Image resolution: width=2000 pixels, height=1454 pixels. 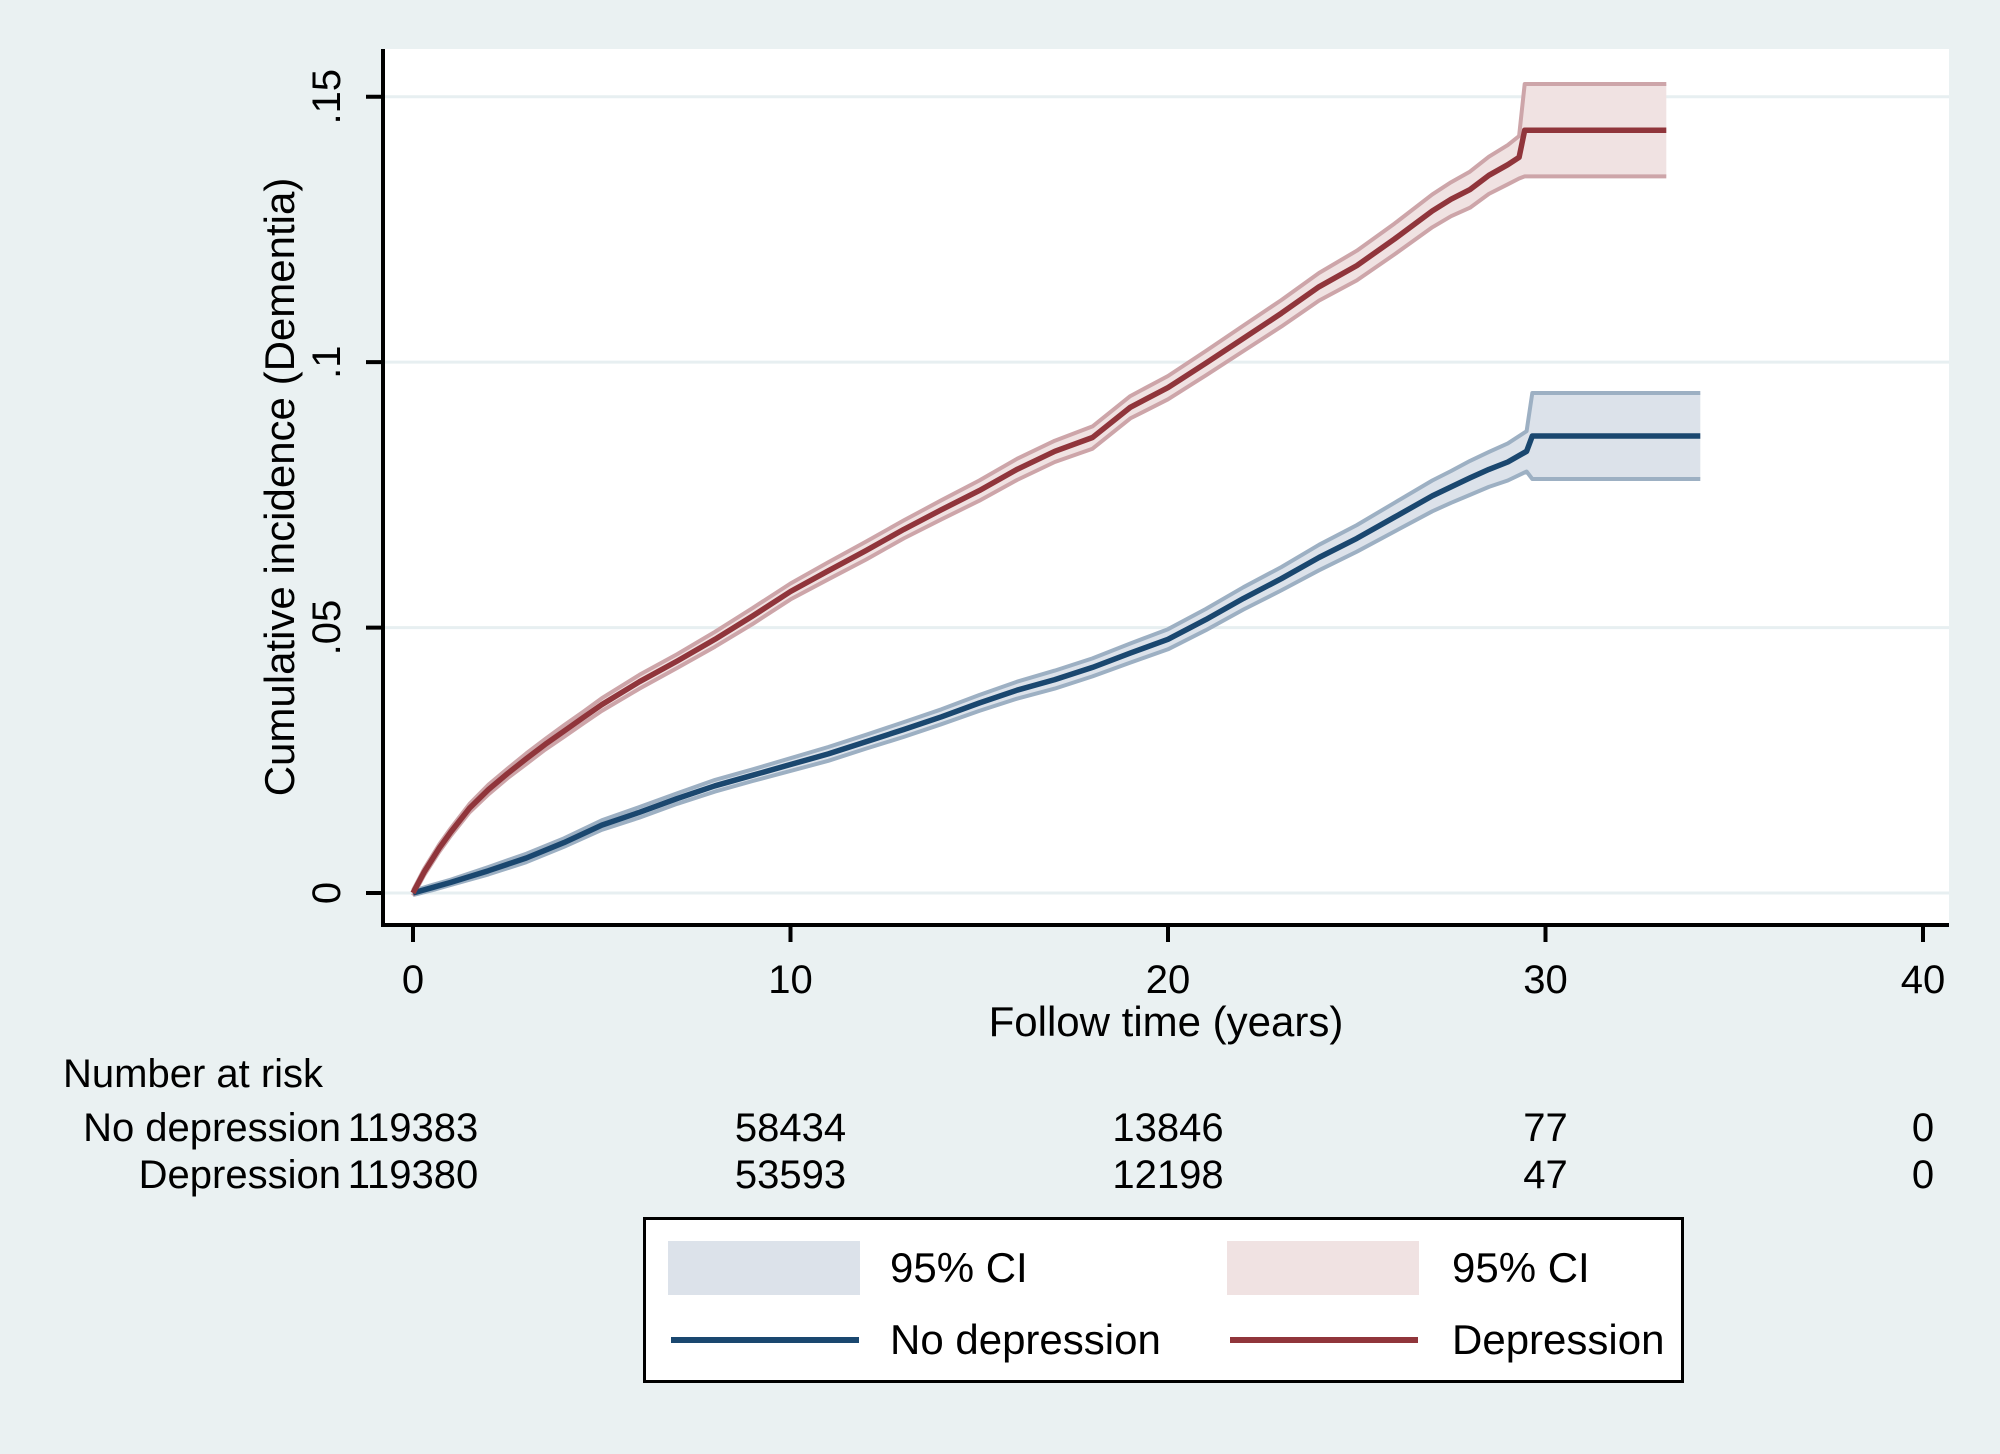 What do you see at coordinates (413, 1128) in the screenshot?
I see `risk-count: 119383` at bounding box center [413, 1128].